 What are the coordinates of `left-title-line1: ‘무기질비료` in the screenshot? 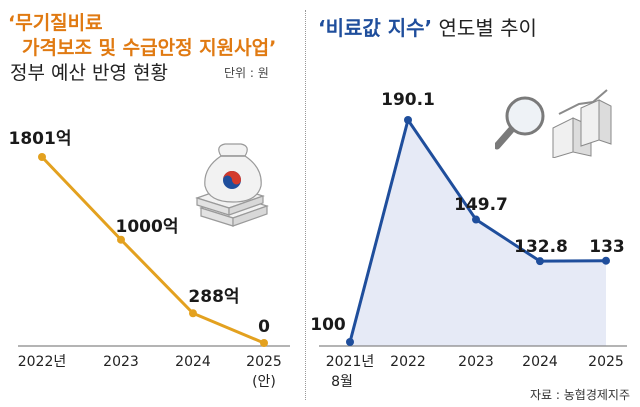 It's located at (55, 23).